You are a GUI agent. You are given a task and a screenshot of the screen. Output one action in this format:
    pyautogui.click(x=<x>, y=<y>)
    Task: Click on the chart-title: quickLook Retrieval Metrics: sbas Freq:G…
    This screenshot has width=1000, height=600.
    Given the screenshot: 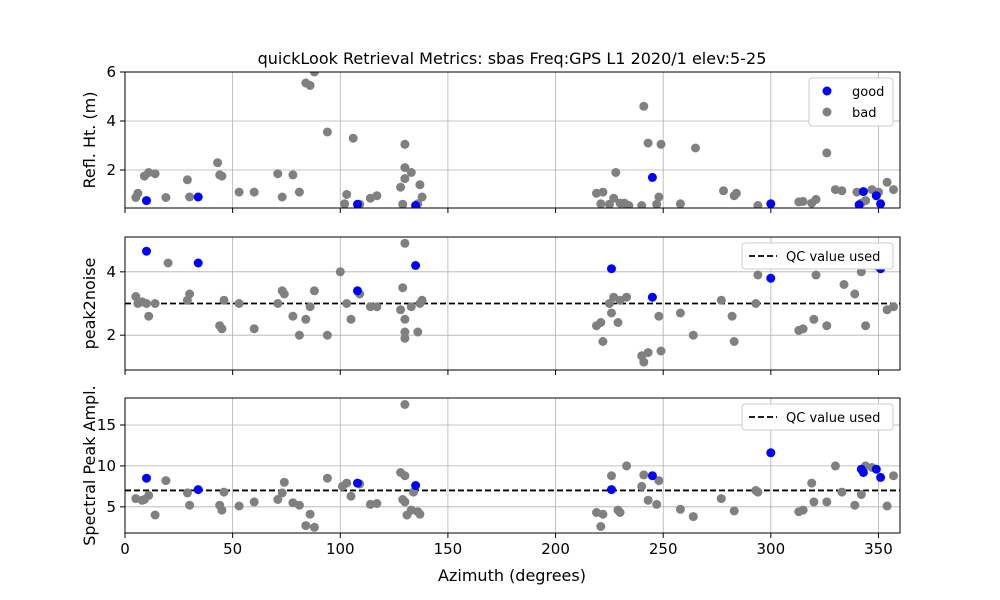 What is the action you would take?
    pyautogui.click(x=512, y=58)
    